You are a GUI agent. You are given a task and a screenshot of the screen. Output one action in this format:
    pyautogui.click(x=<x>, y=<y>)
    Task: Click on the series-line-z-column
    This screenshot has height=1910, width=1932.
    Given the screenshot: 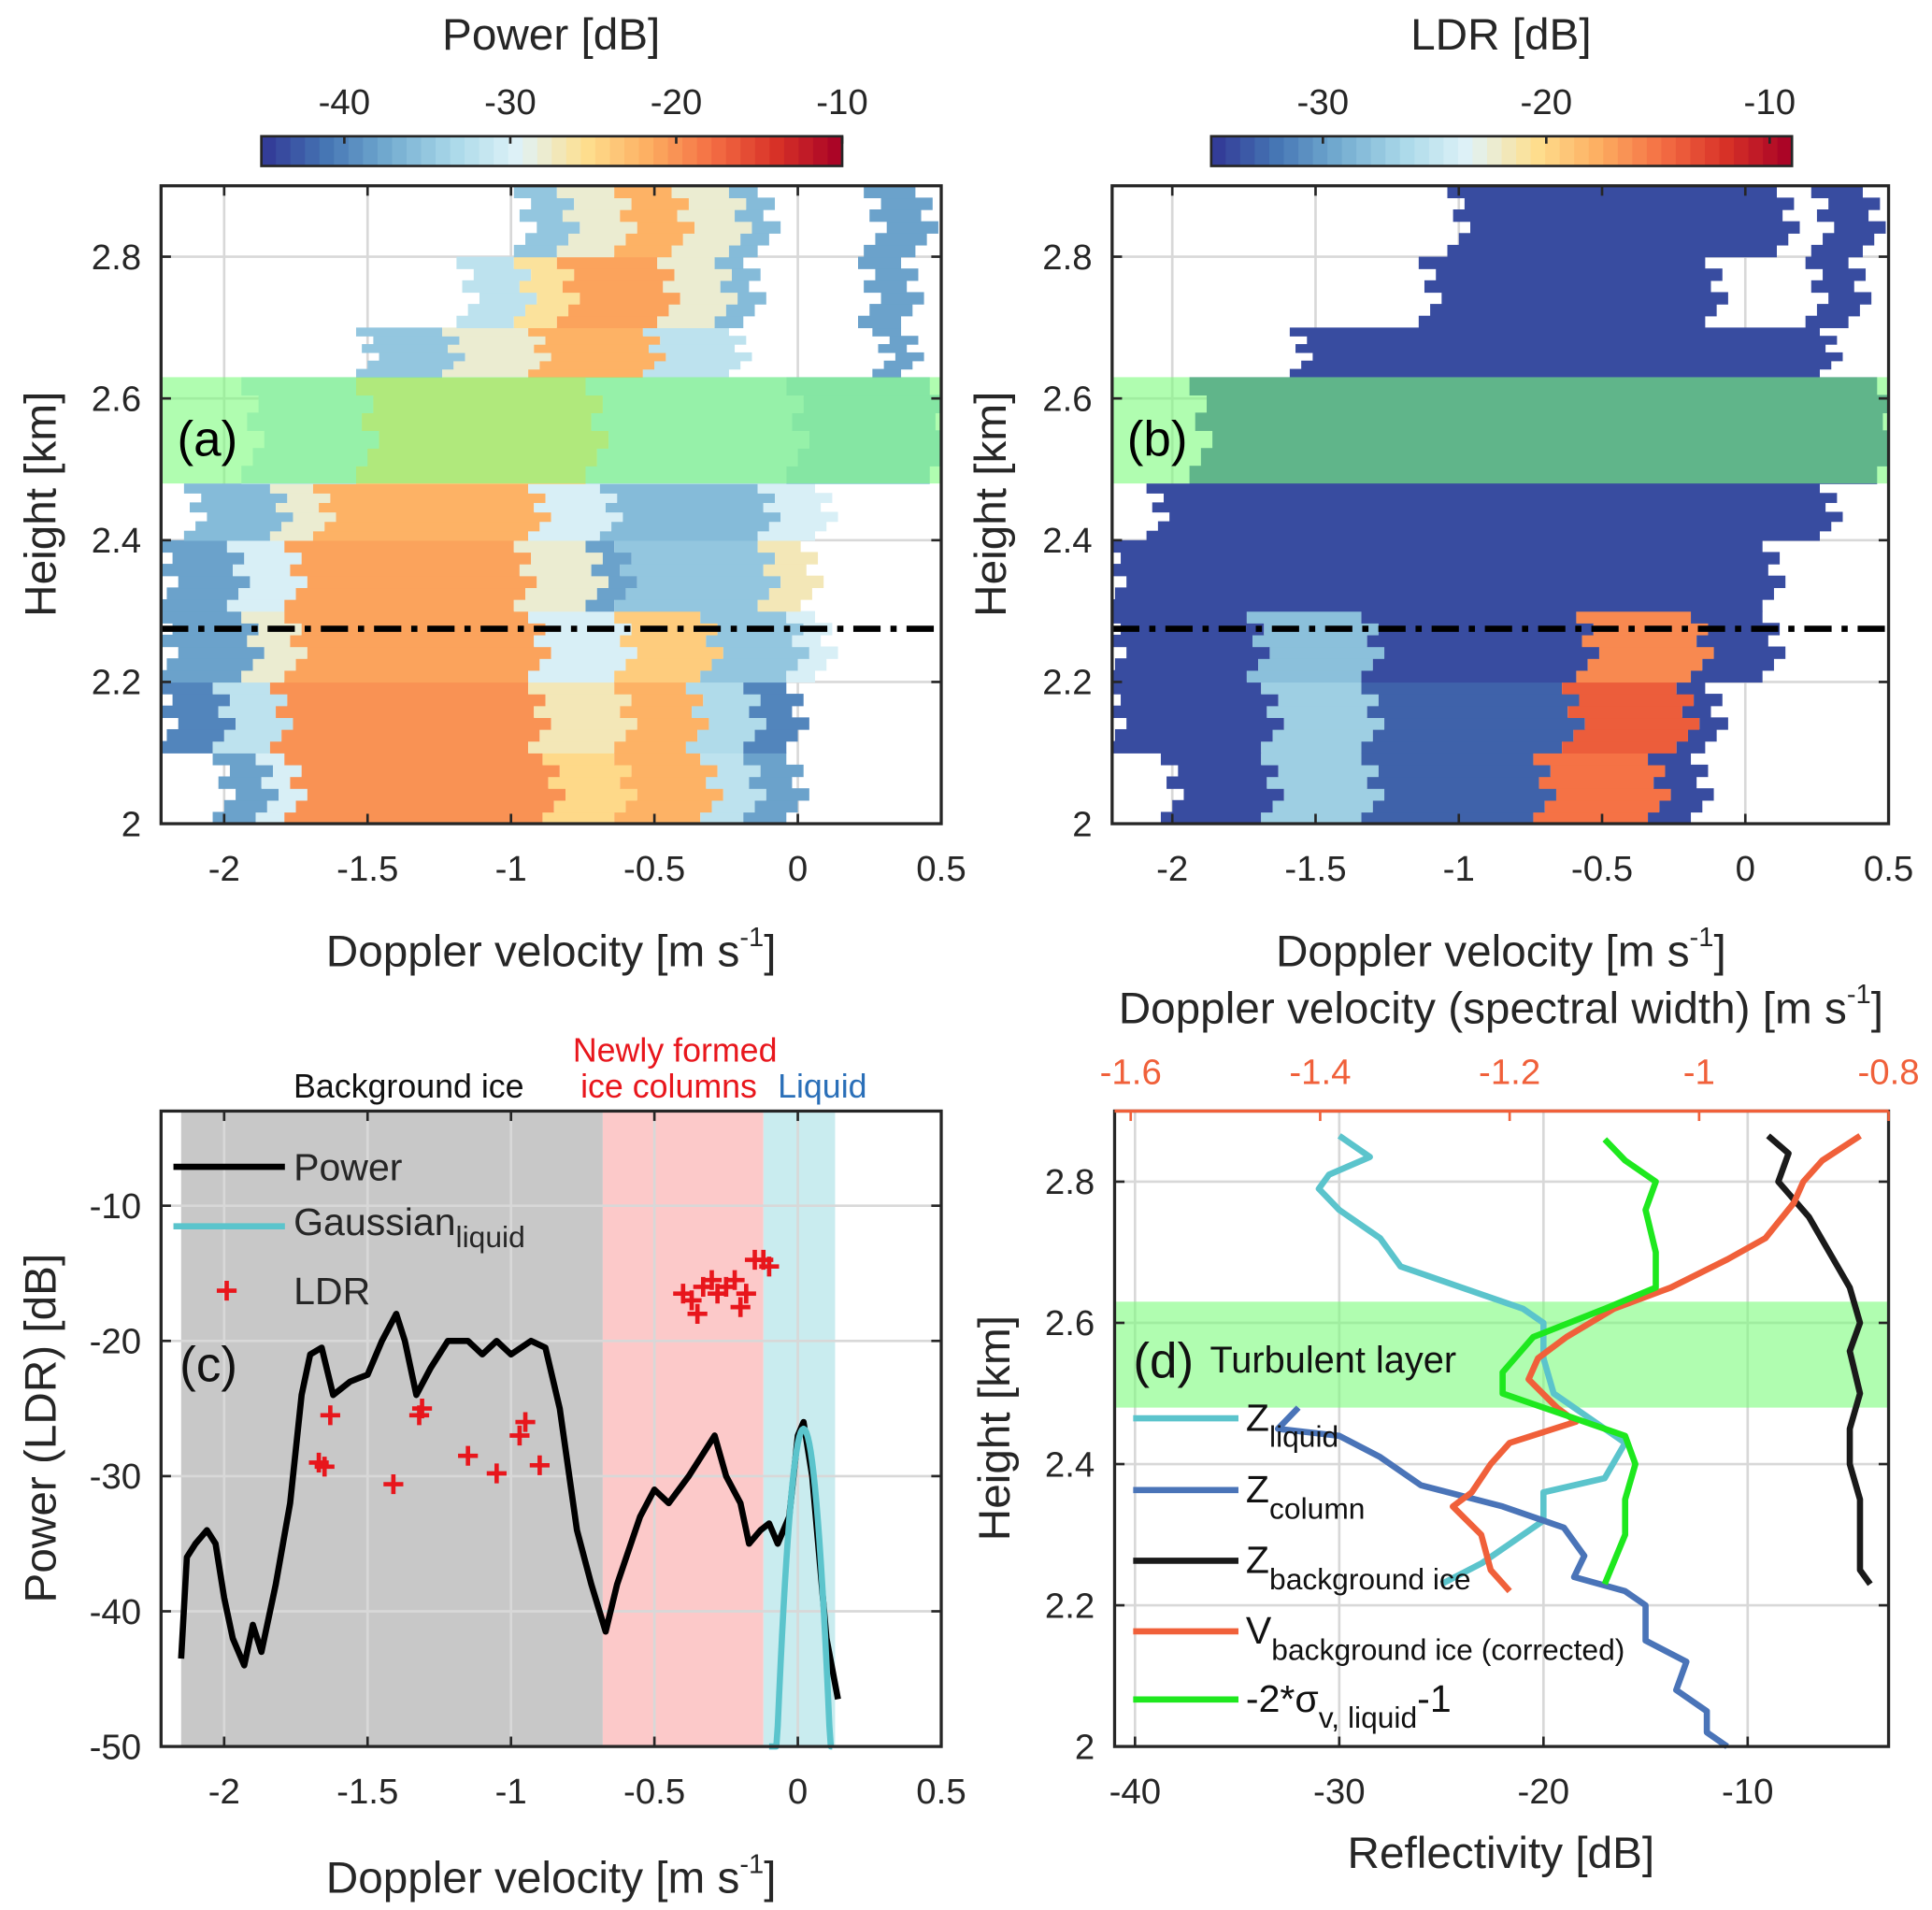 What is the action you would take?
    pyautogui.click(x=1501, y=1577)
    